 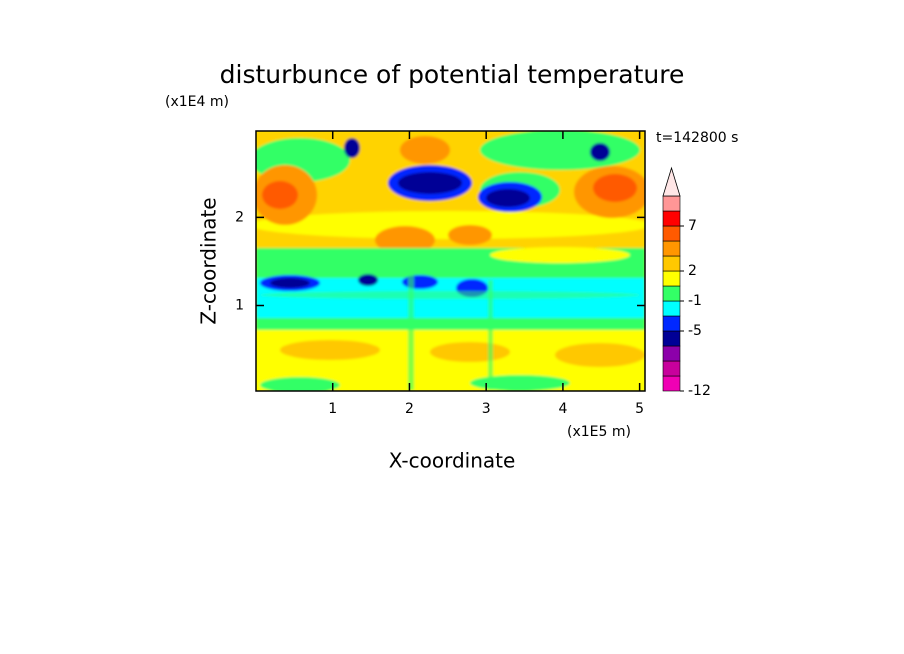 I want to click on colorbar-tick-label: -5, so click(x=695, y=331).